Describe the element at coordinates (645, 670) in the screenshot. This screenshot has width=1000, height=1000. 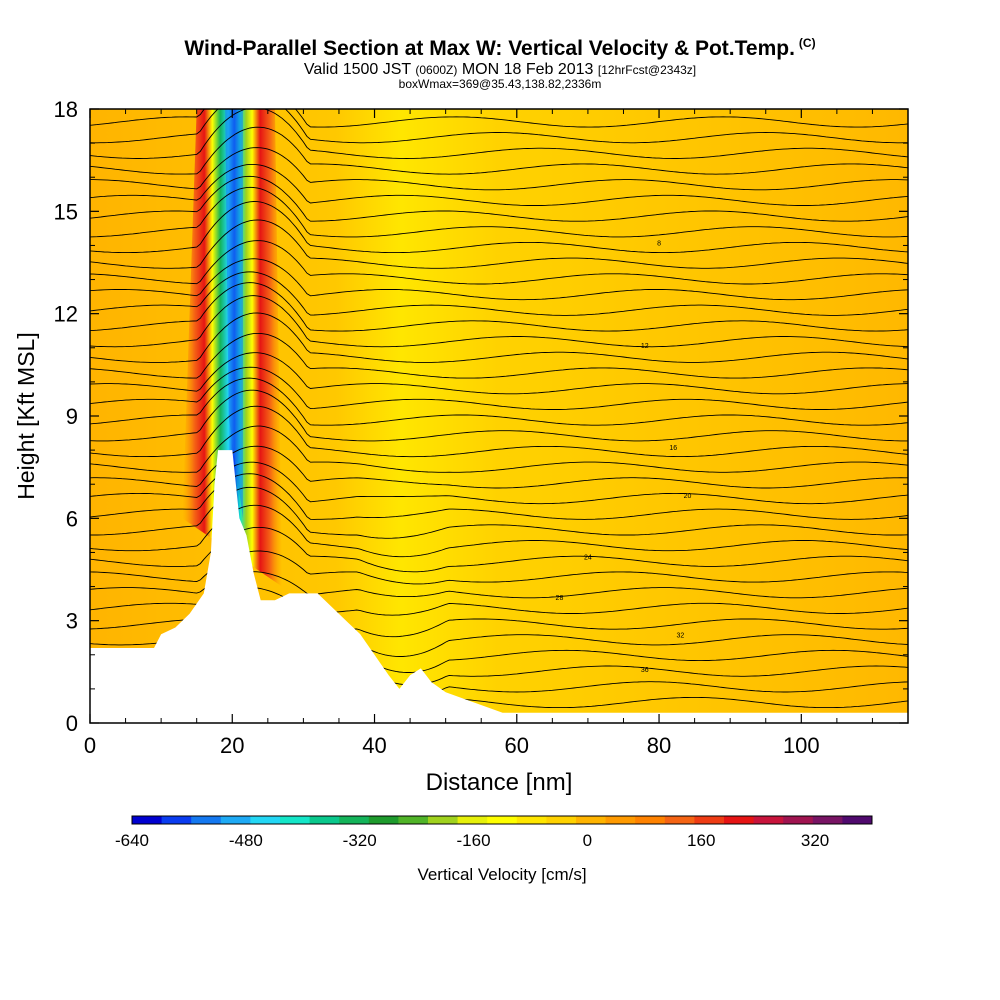
I see `isentrope-label: 36` at that location.